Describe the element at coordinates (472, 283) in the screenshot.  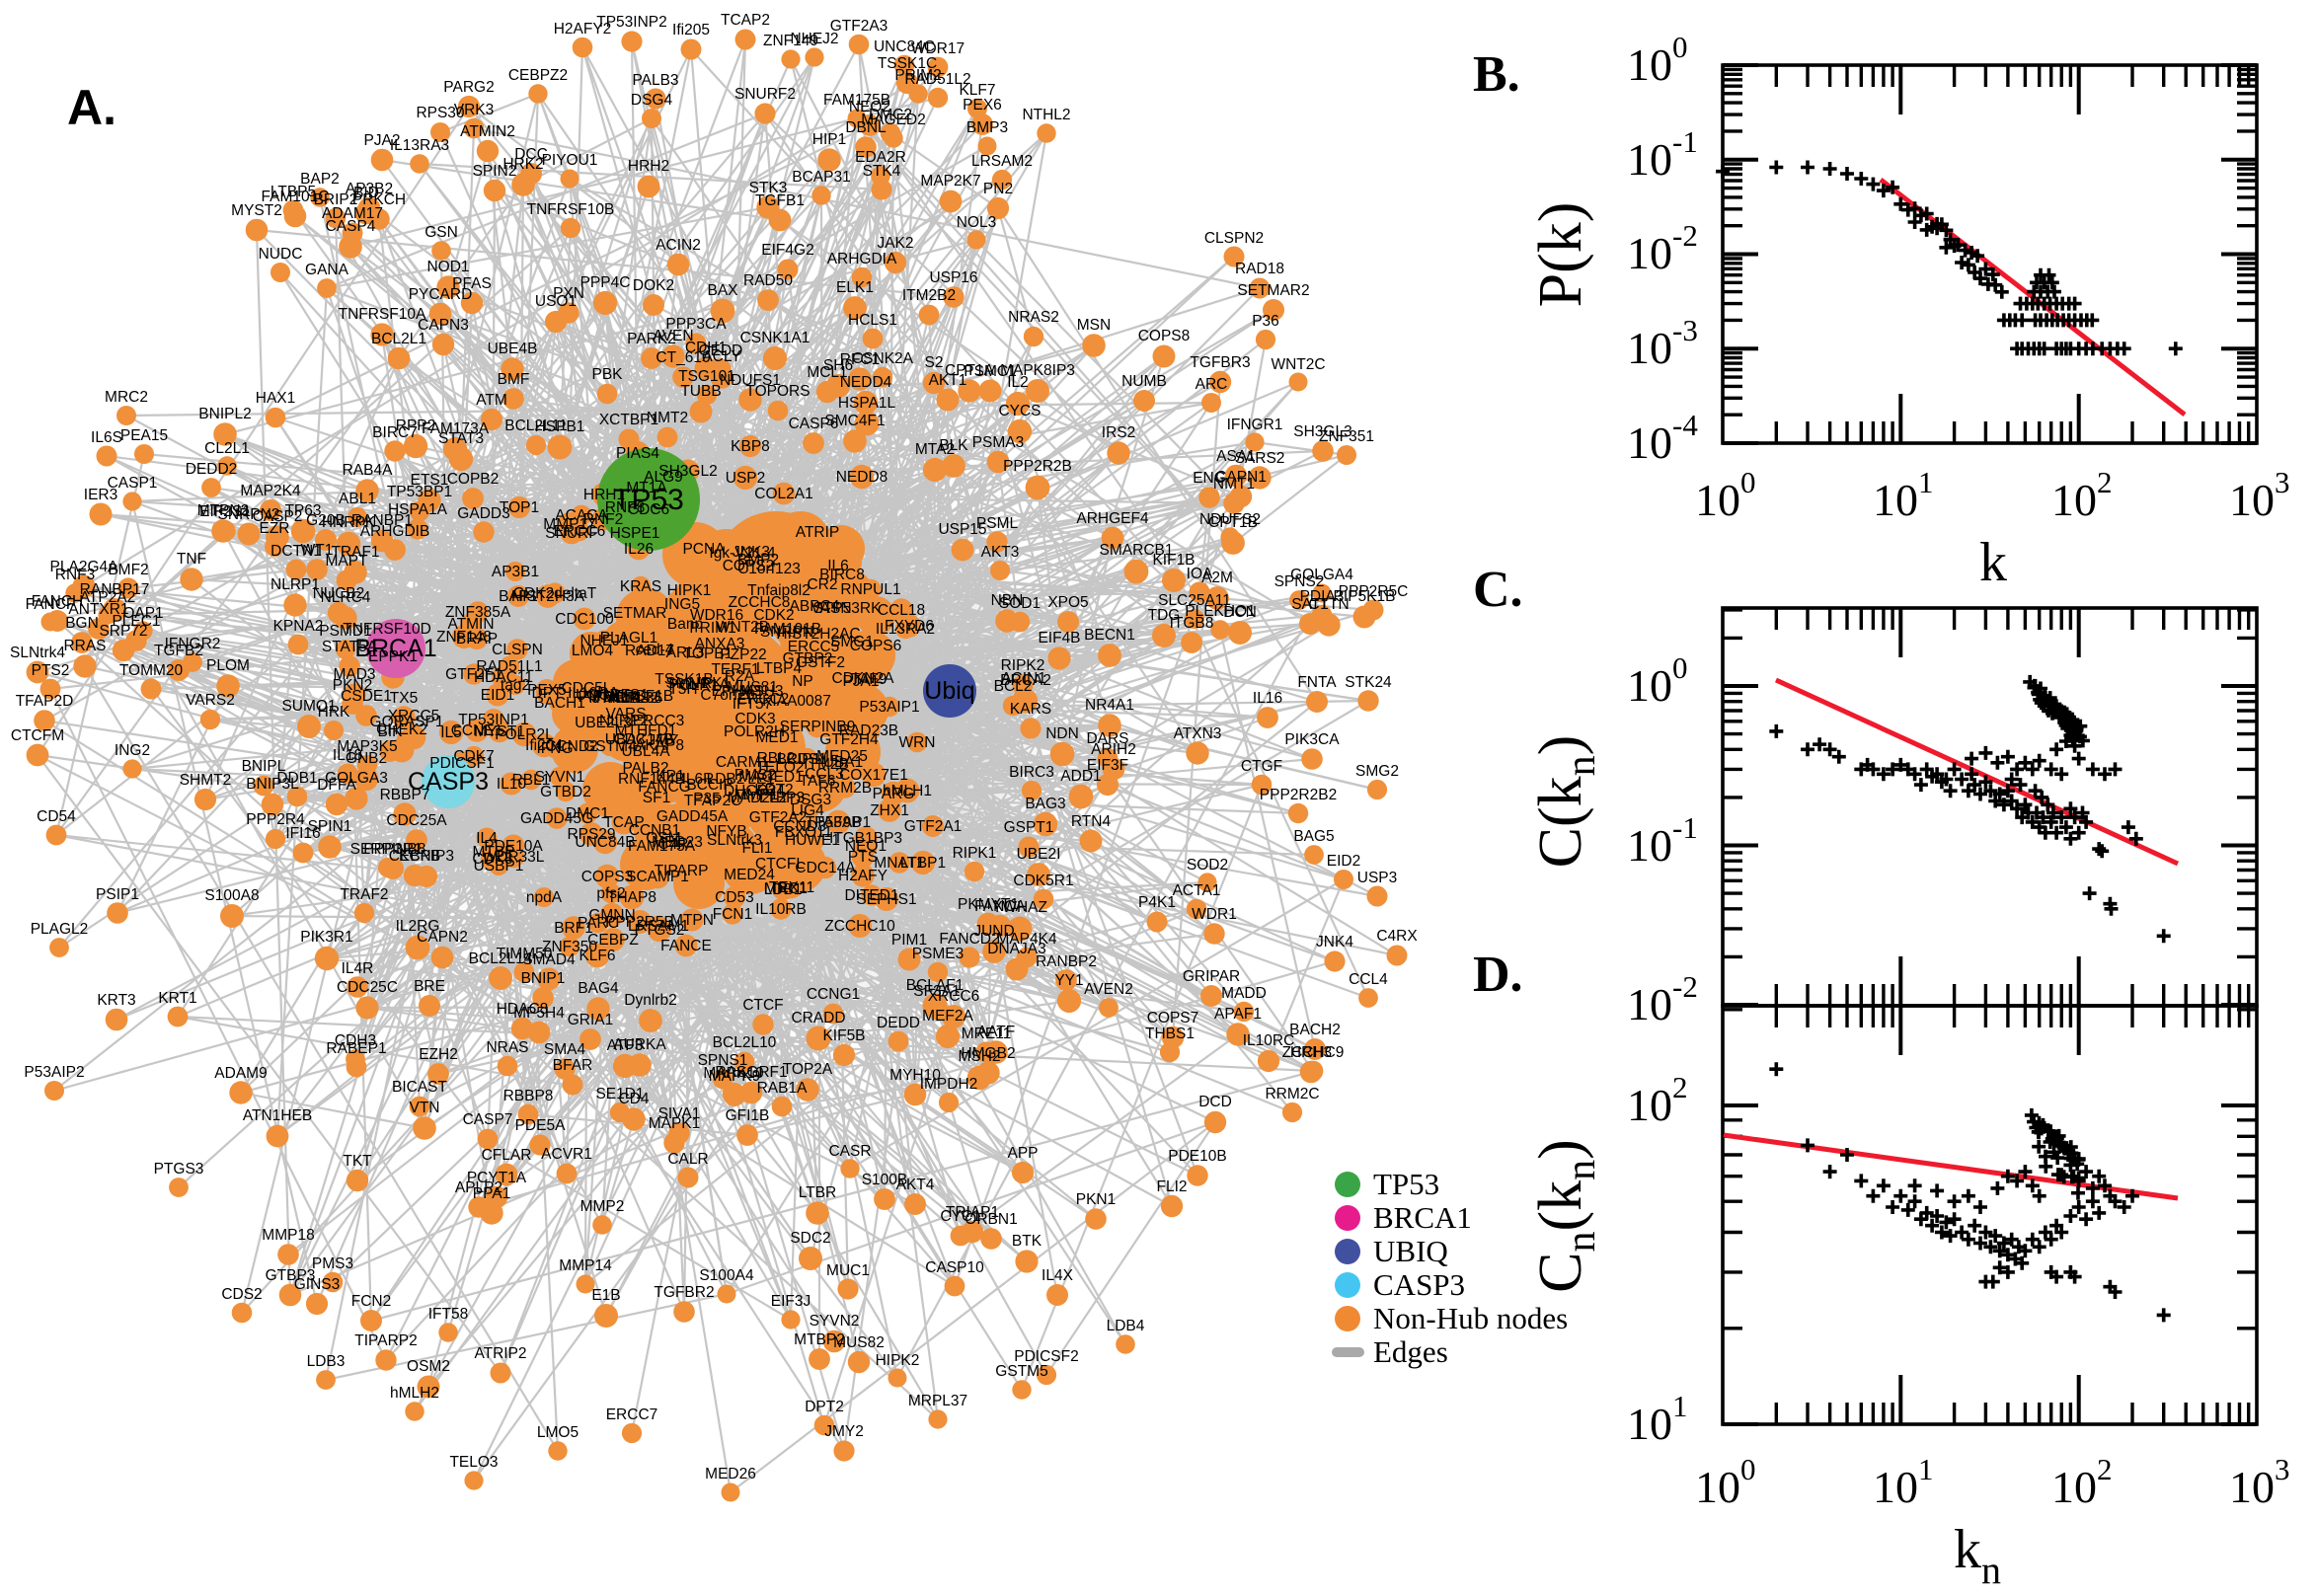
I see `svg-text: PFAS` at that location.